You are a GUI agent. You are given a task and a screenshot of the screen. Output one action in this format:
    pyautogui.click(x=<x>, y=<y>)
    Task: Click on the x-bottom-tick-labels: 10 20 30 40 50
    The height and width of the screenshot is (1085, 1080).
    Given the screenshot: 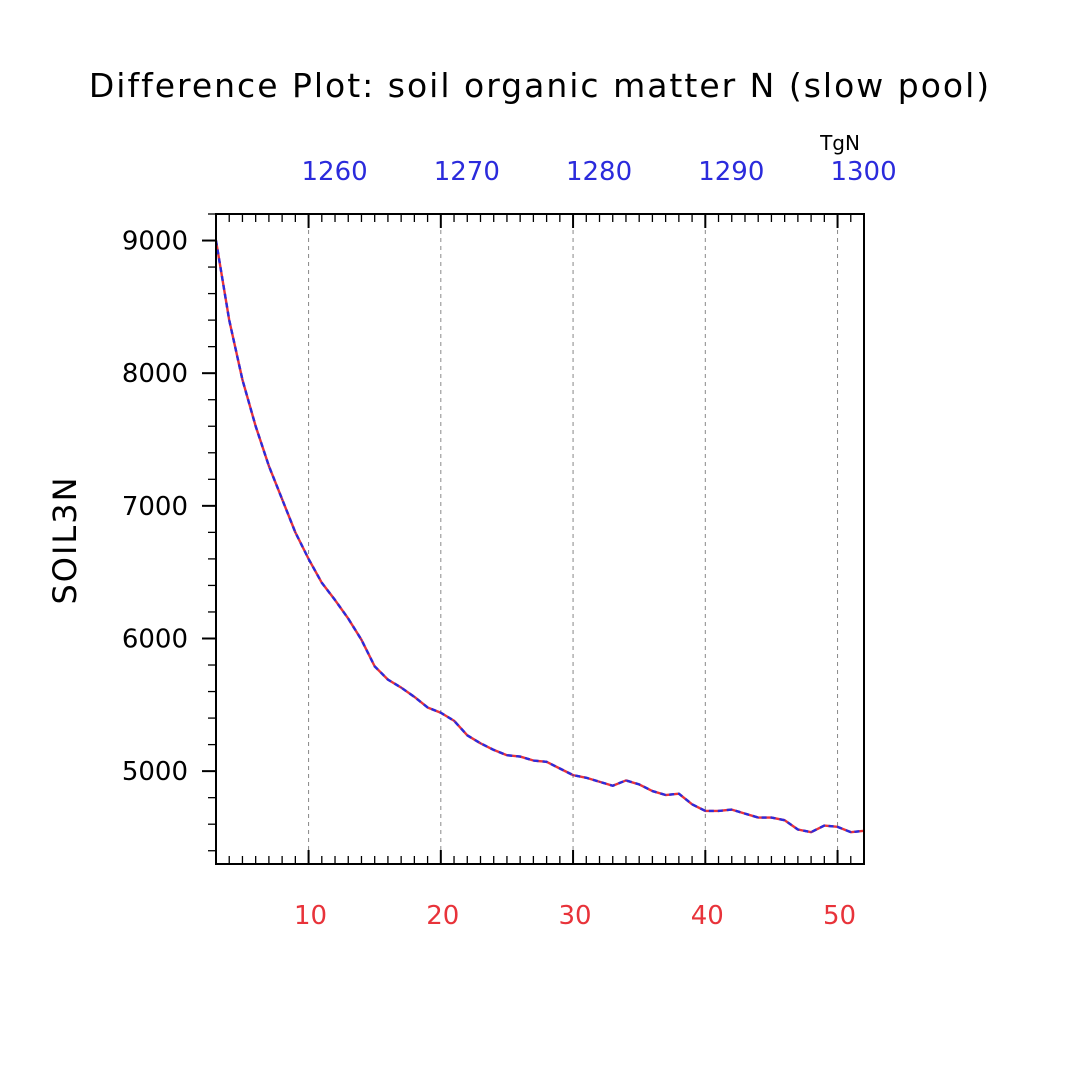 What is the action you would take?
    pyautogui.click(x=575, y=916)
    